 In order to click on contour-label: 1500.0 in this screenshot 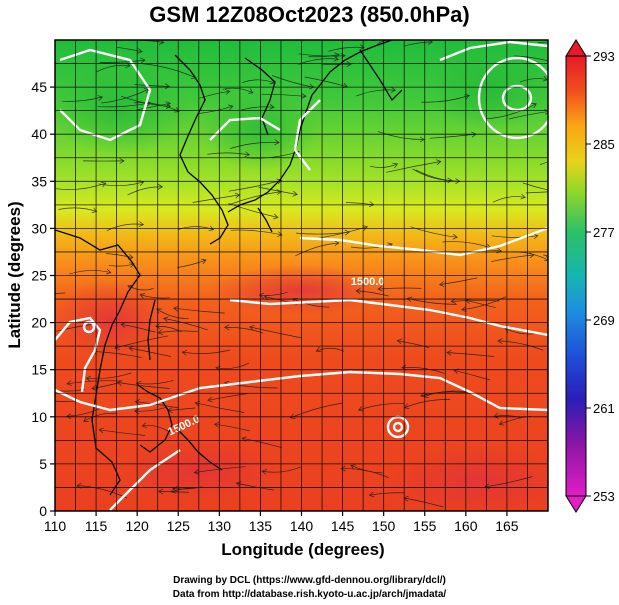, I will do `click(368, 282)`.